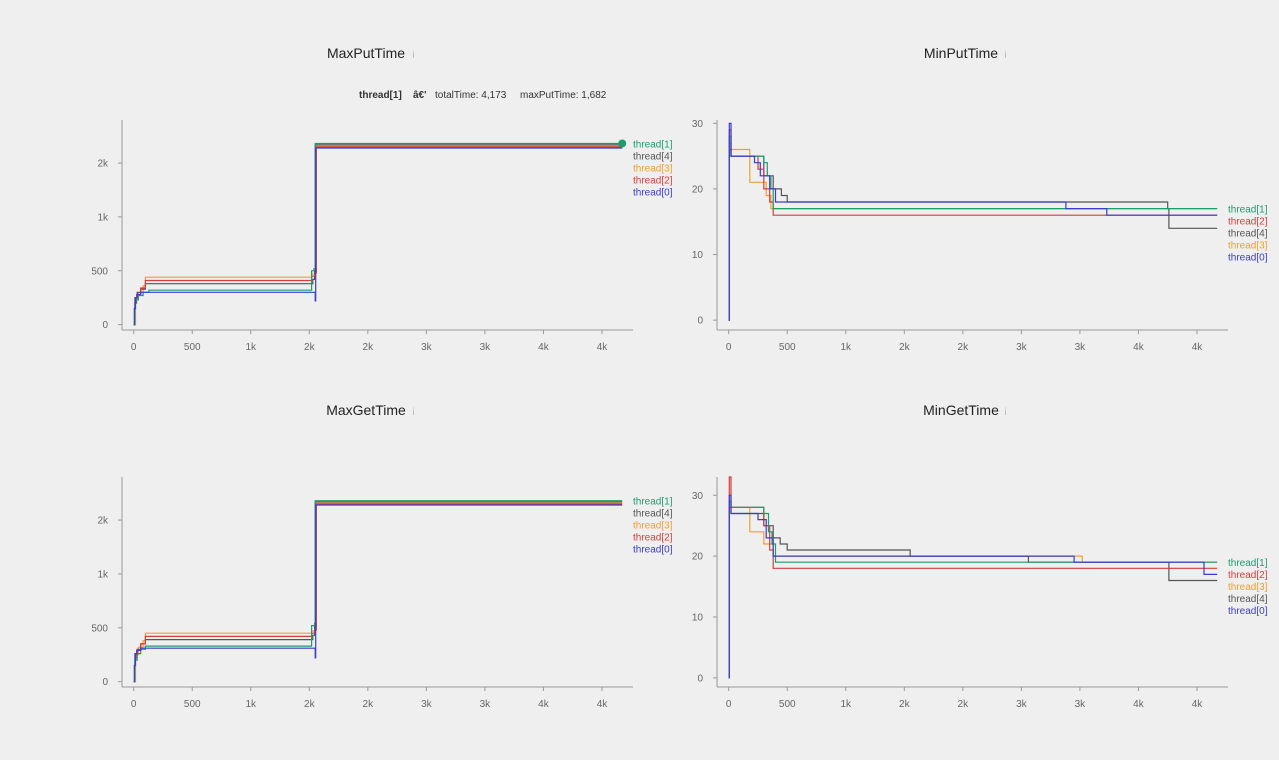 This screenshot has width=1279, height=760. Describe the element at coordinates (961, 53) in the screenshot. I see `chart-title: MinPutTime` at that location.